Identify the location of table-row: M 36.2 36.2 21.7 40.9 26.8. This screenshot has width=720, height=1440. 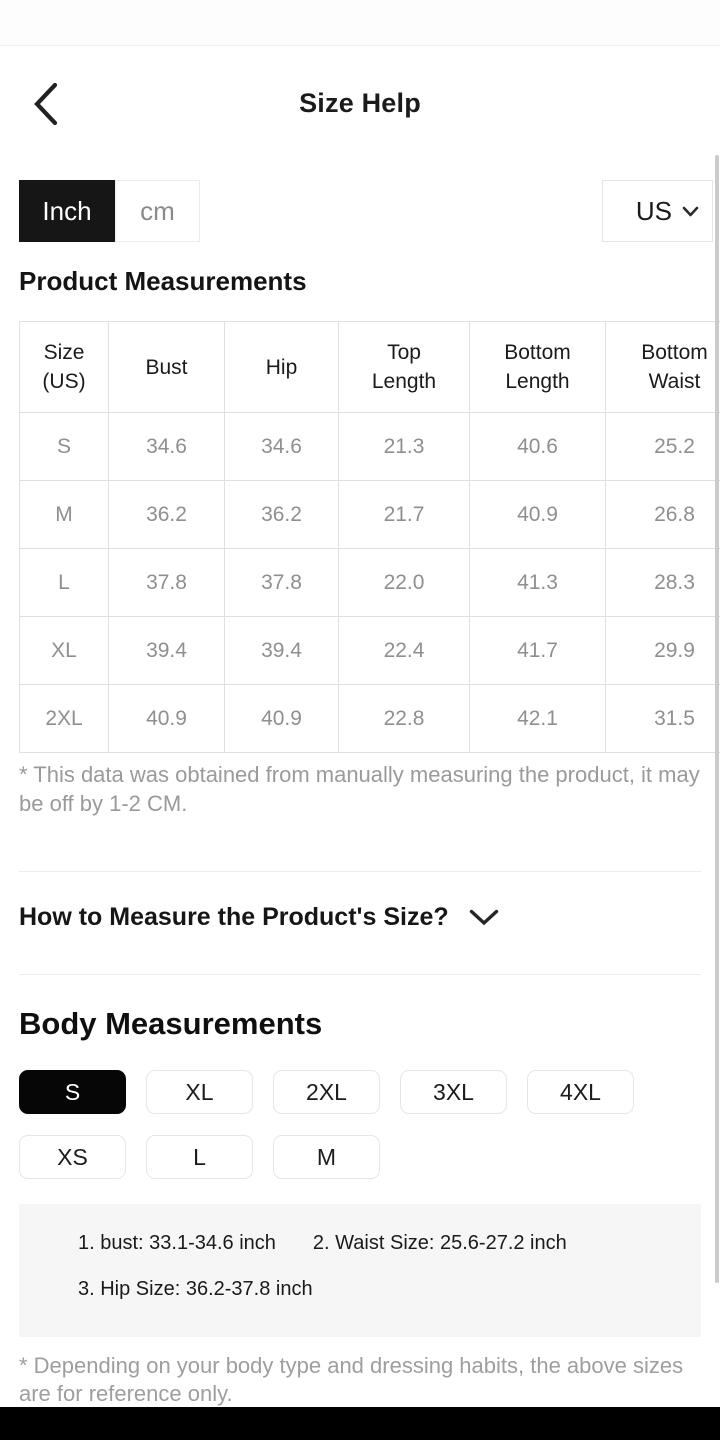
(369, 514).